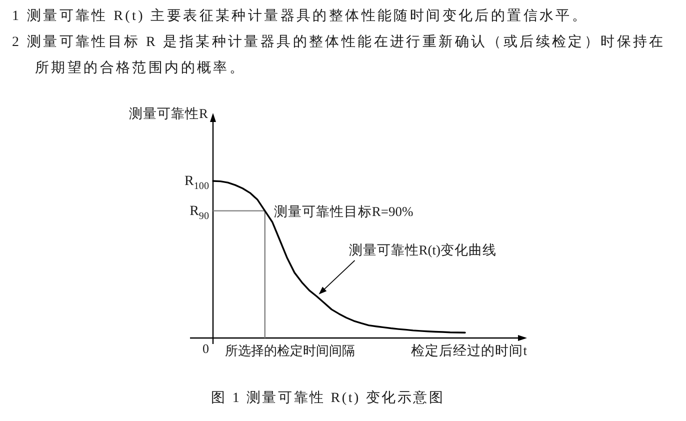  What do you see at coordinates (289, 350) in the screenshot?
I see `text: 所选择的检定时间间隔` at bounding box center [289, 350].